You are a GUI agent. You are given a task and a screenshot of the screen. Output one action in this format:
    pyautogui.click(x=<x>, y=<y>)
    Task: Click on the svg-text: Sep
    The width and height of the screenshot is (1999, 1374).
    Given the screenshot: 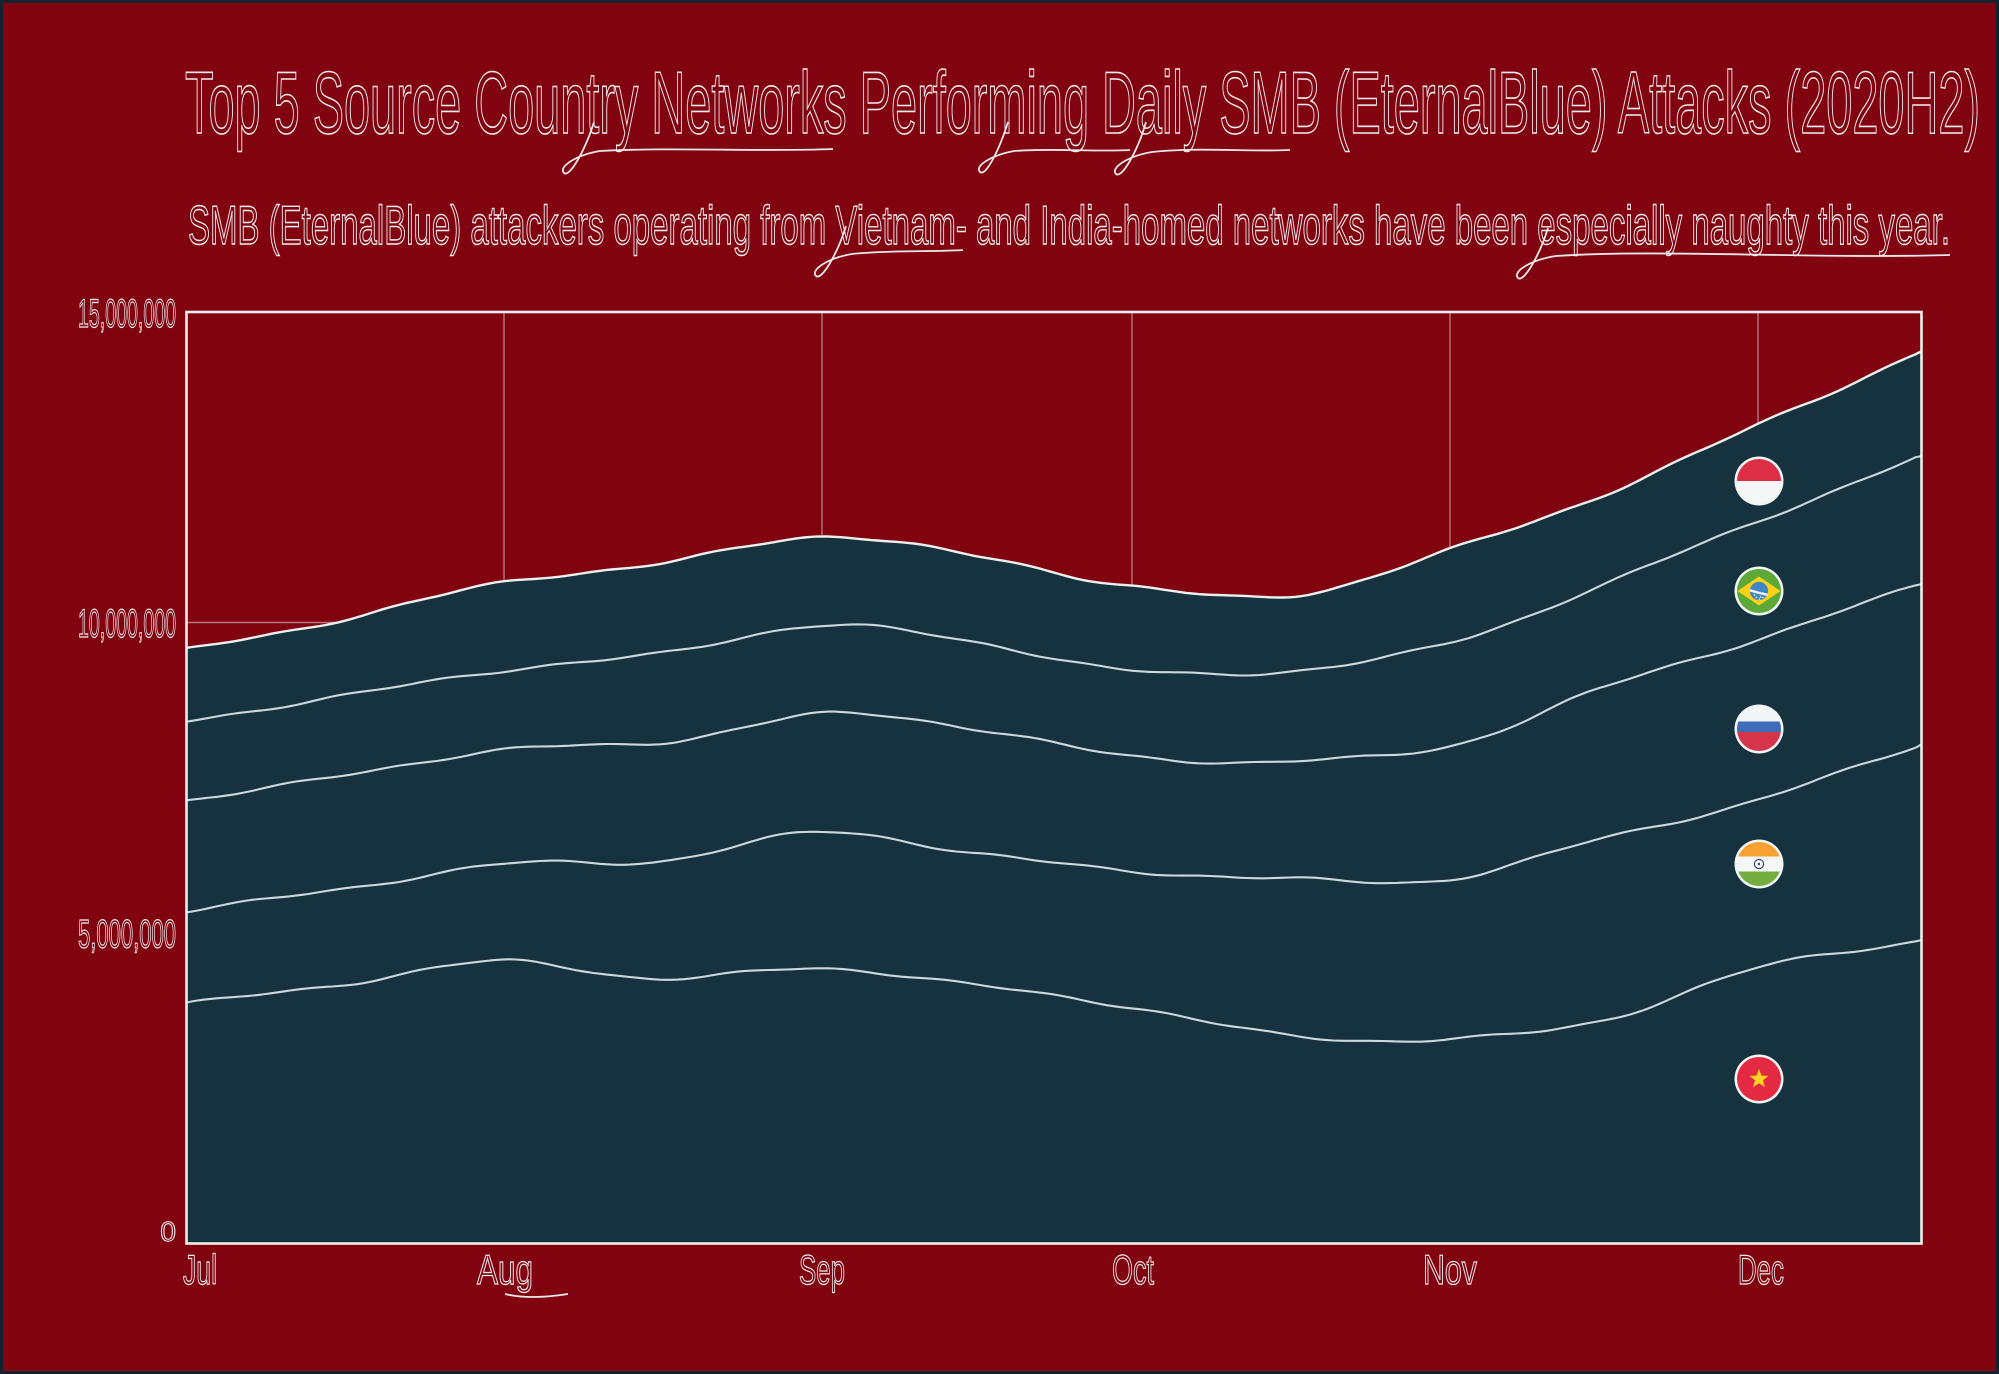 What is the action you would take?
    pyautogui.click(x=822, y=1269)
    